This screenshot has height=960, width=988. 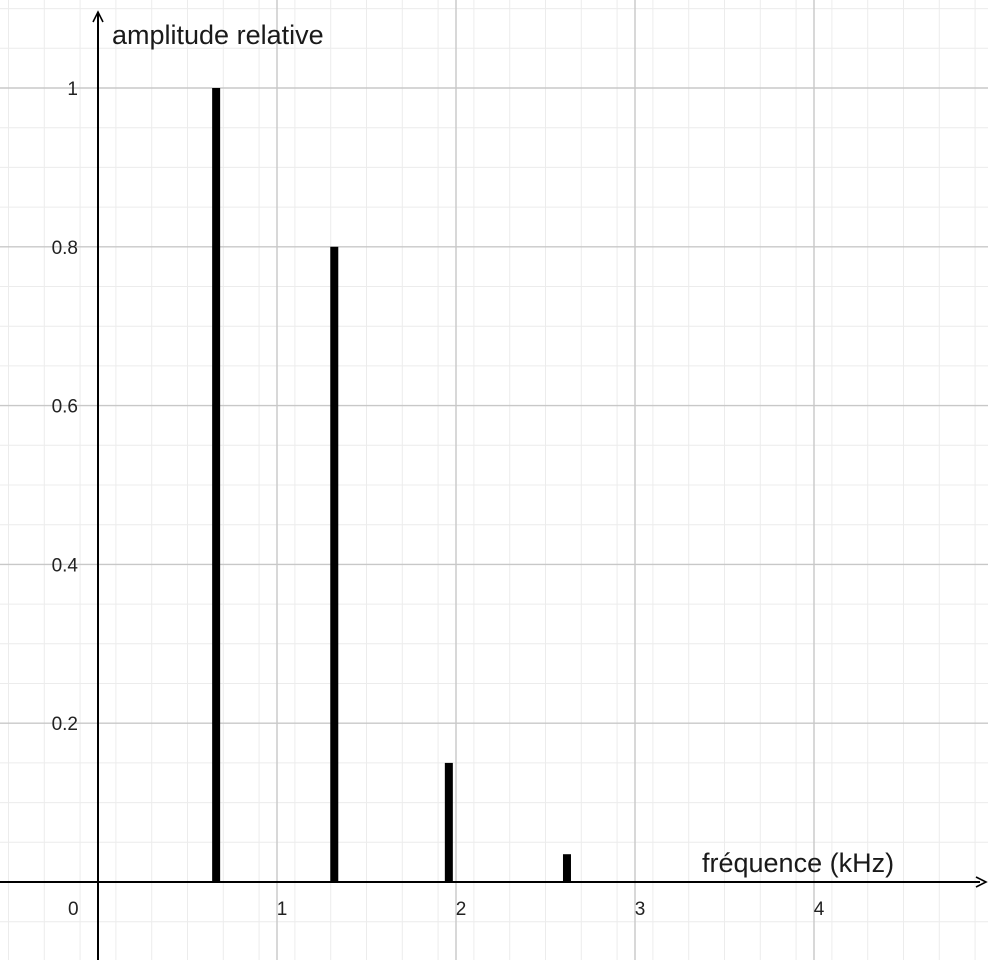 What do you see at coordinates (65, 724) in the screenshot?
I see `y-tick-label: 0.2` at bounding box center [65, 724].